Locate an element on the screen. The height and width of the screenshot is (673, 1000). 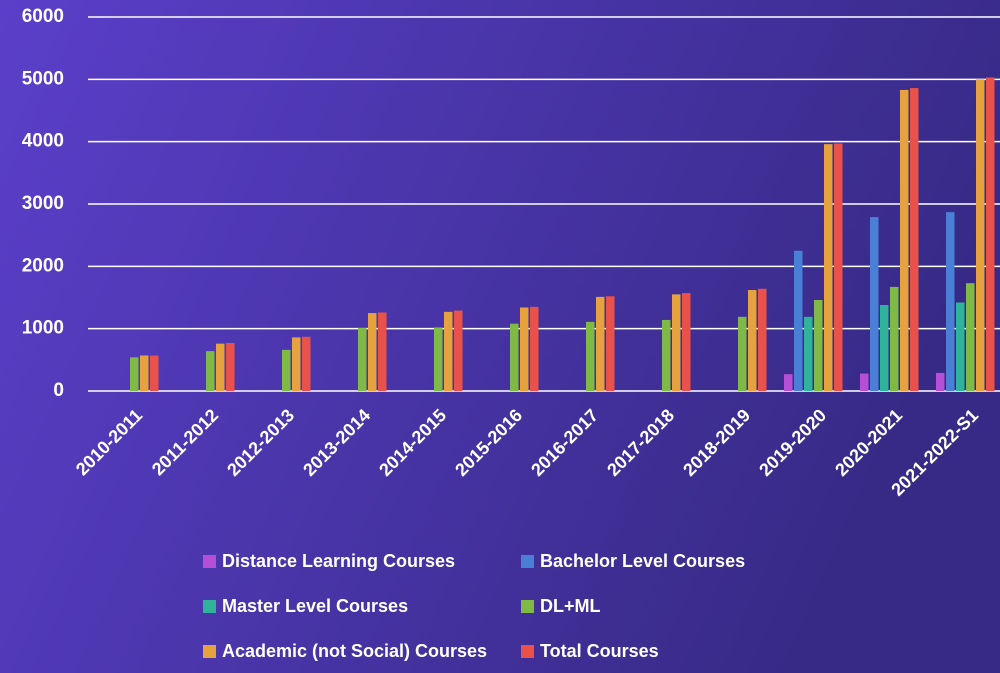
legend-label: Distance Learning Courses is located at coordinates (338, 561).